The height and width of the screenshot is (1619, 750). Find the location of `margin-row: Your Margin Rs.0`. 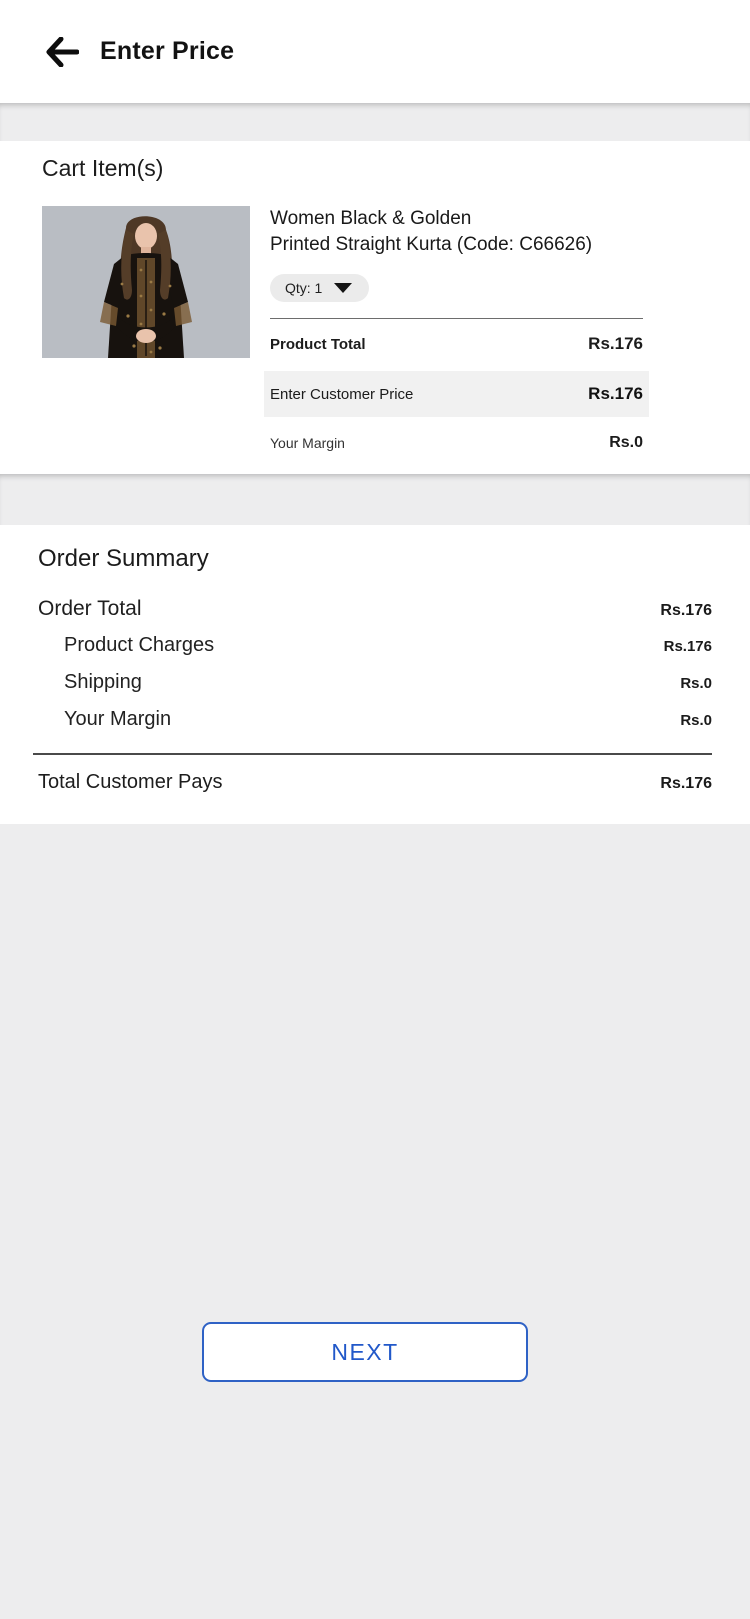

margin-row: Your Margin Rs.0 is located at coordinates (375, 719).